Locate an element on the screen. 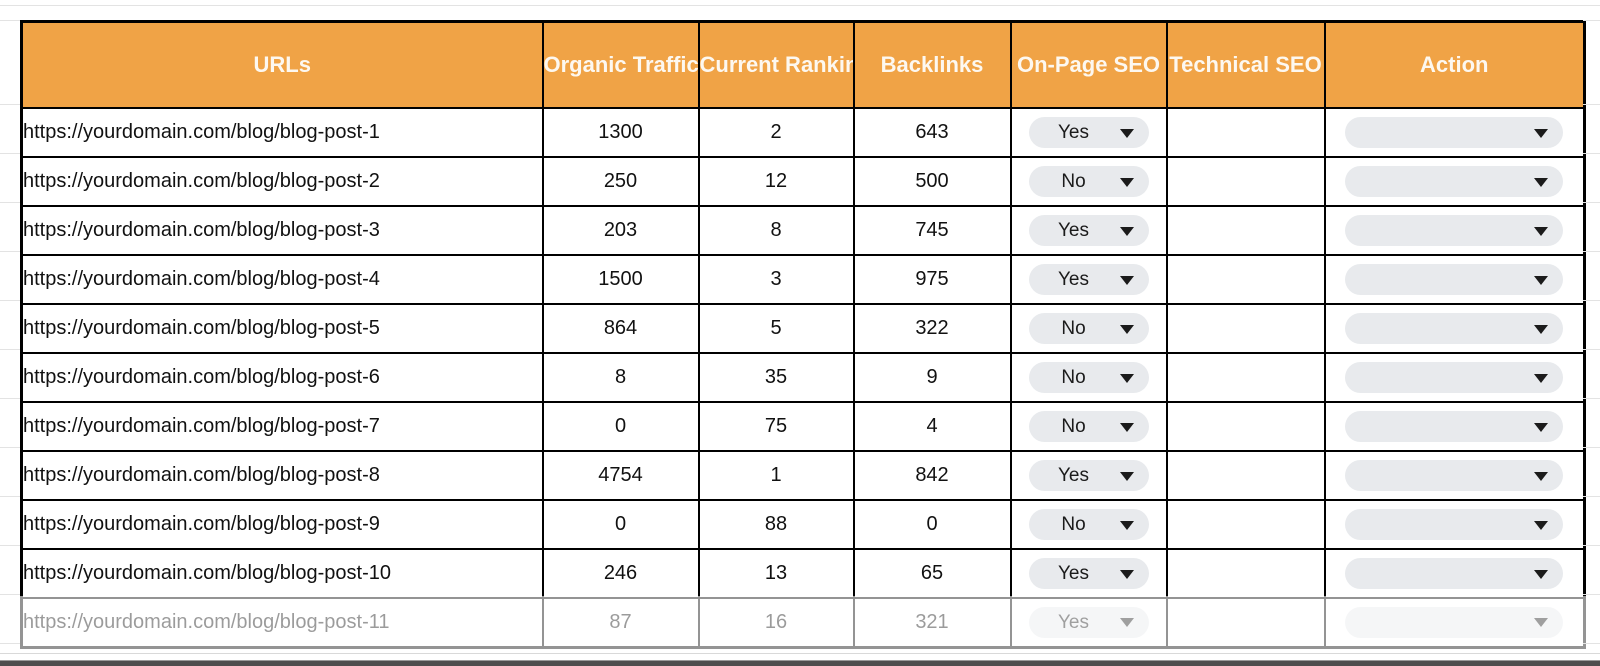  backlinks-cell: 4 is located at coordinates (932, 426).